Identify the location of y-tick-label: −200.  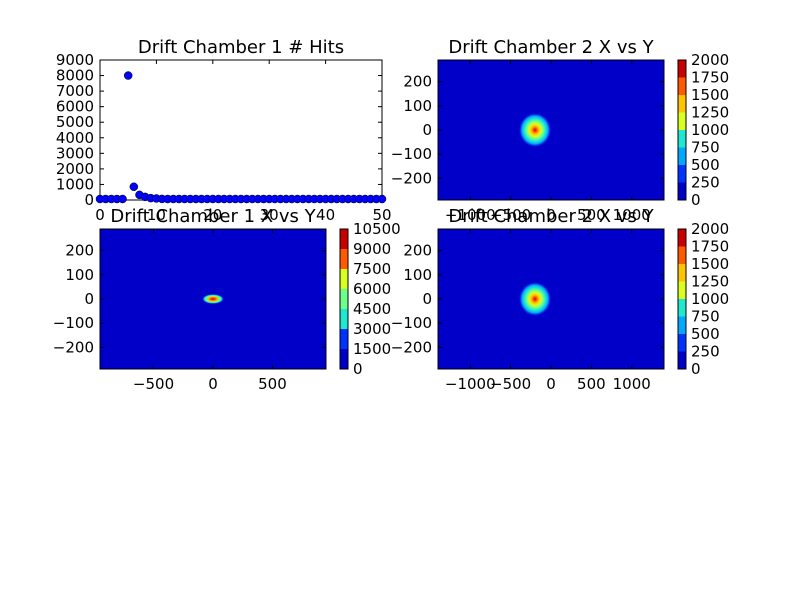
(73, 347).